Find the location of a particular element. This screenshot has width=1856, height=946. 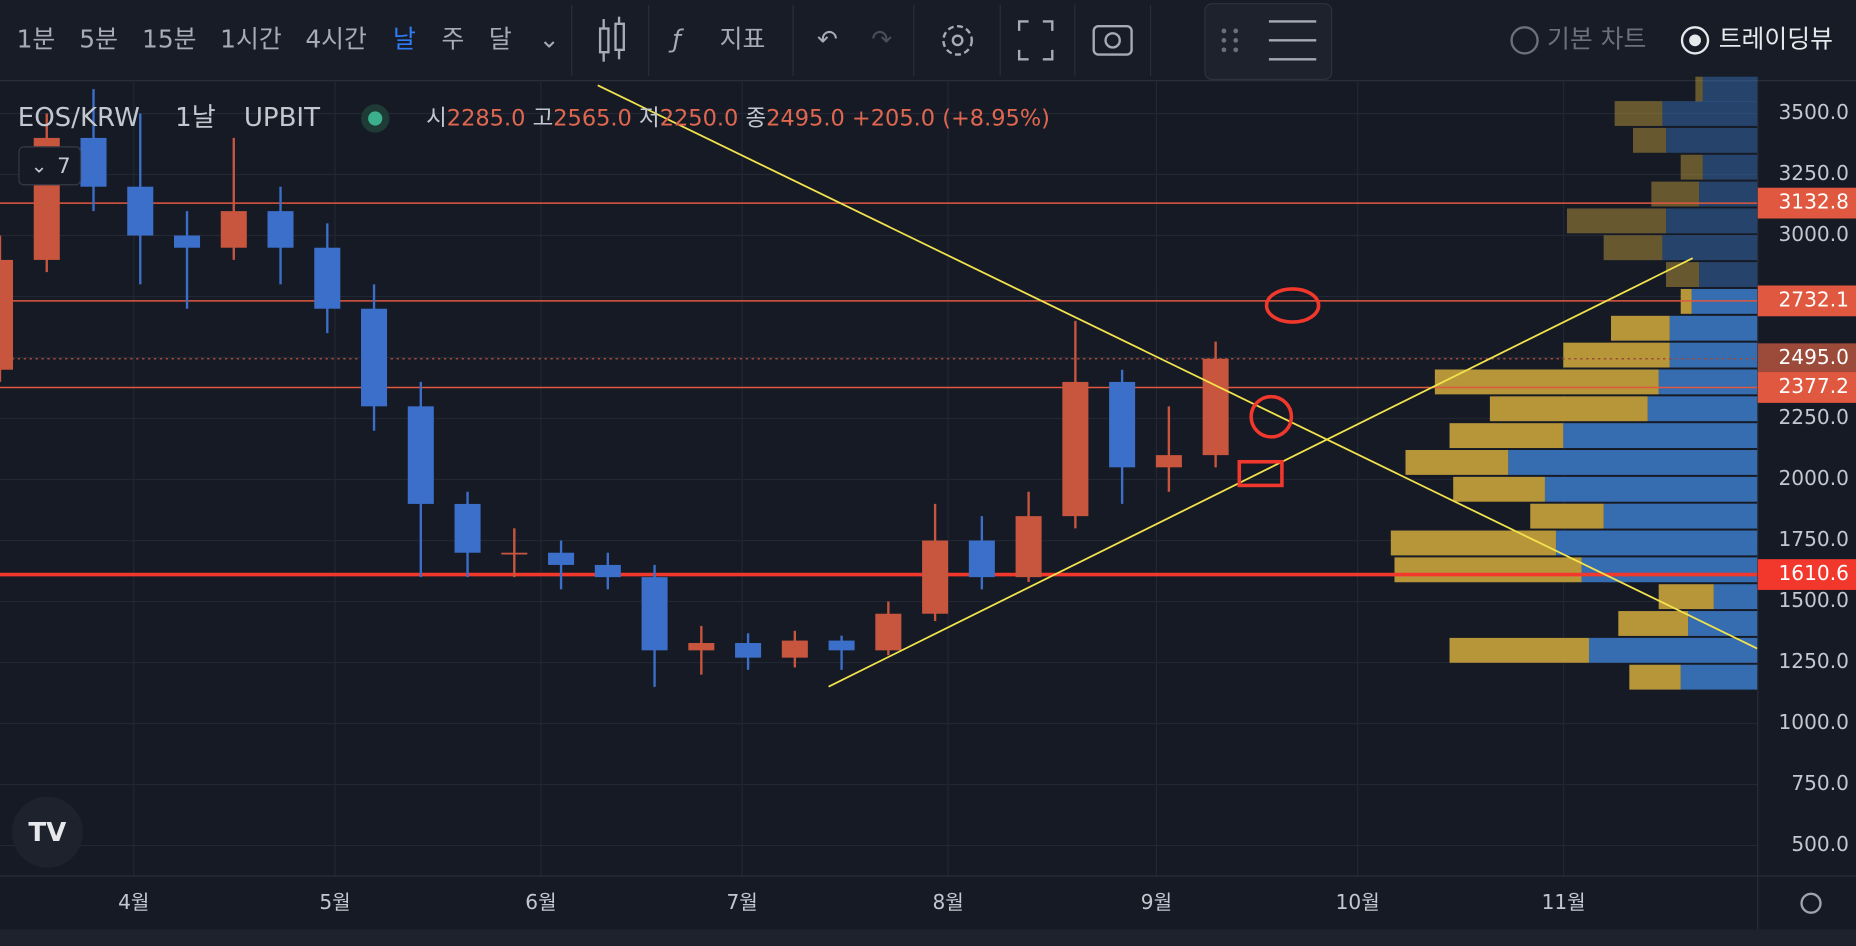

y-tick-label: 1000.0 is located at coordinates (1814, 722).